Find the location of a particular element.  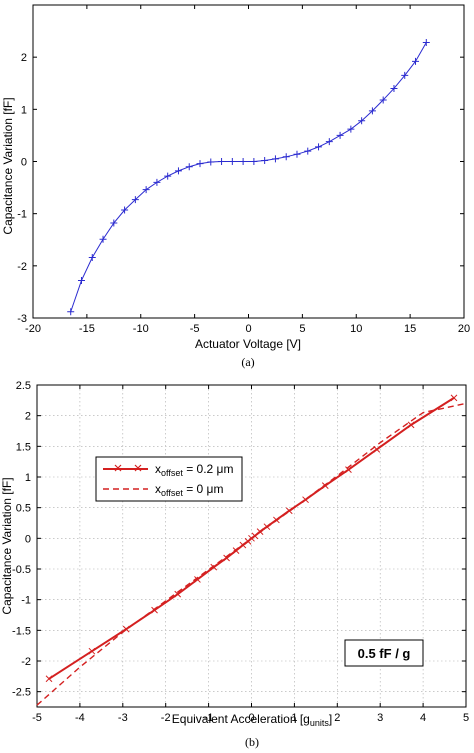

legend-label-1: xoffset = 0.2 μm is located at coordinates (194, 470).